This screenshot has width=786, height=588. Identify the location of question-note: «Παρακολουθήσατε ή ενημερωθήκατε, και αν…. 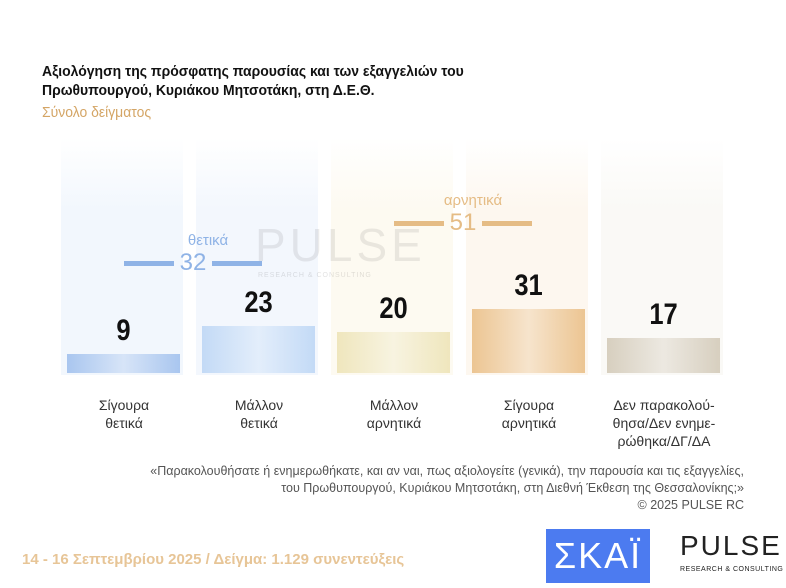
(447, 488).